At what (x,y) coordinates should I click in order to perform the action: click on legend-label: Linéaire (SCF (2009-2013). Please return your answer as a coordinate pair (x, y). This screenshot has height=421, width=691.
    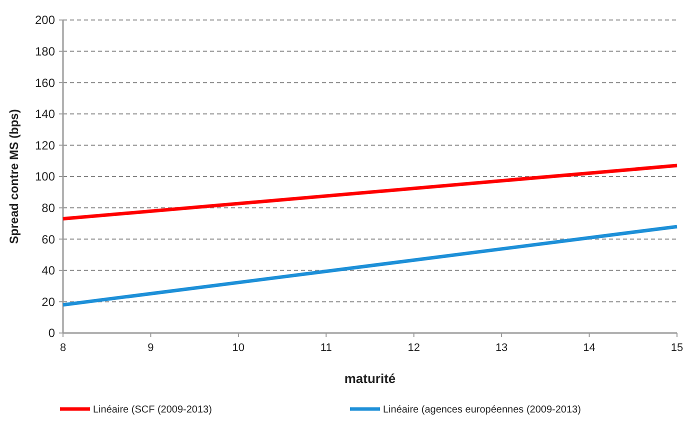
    Looking at the image, I should click on (152, 410).